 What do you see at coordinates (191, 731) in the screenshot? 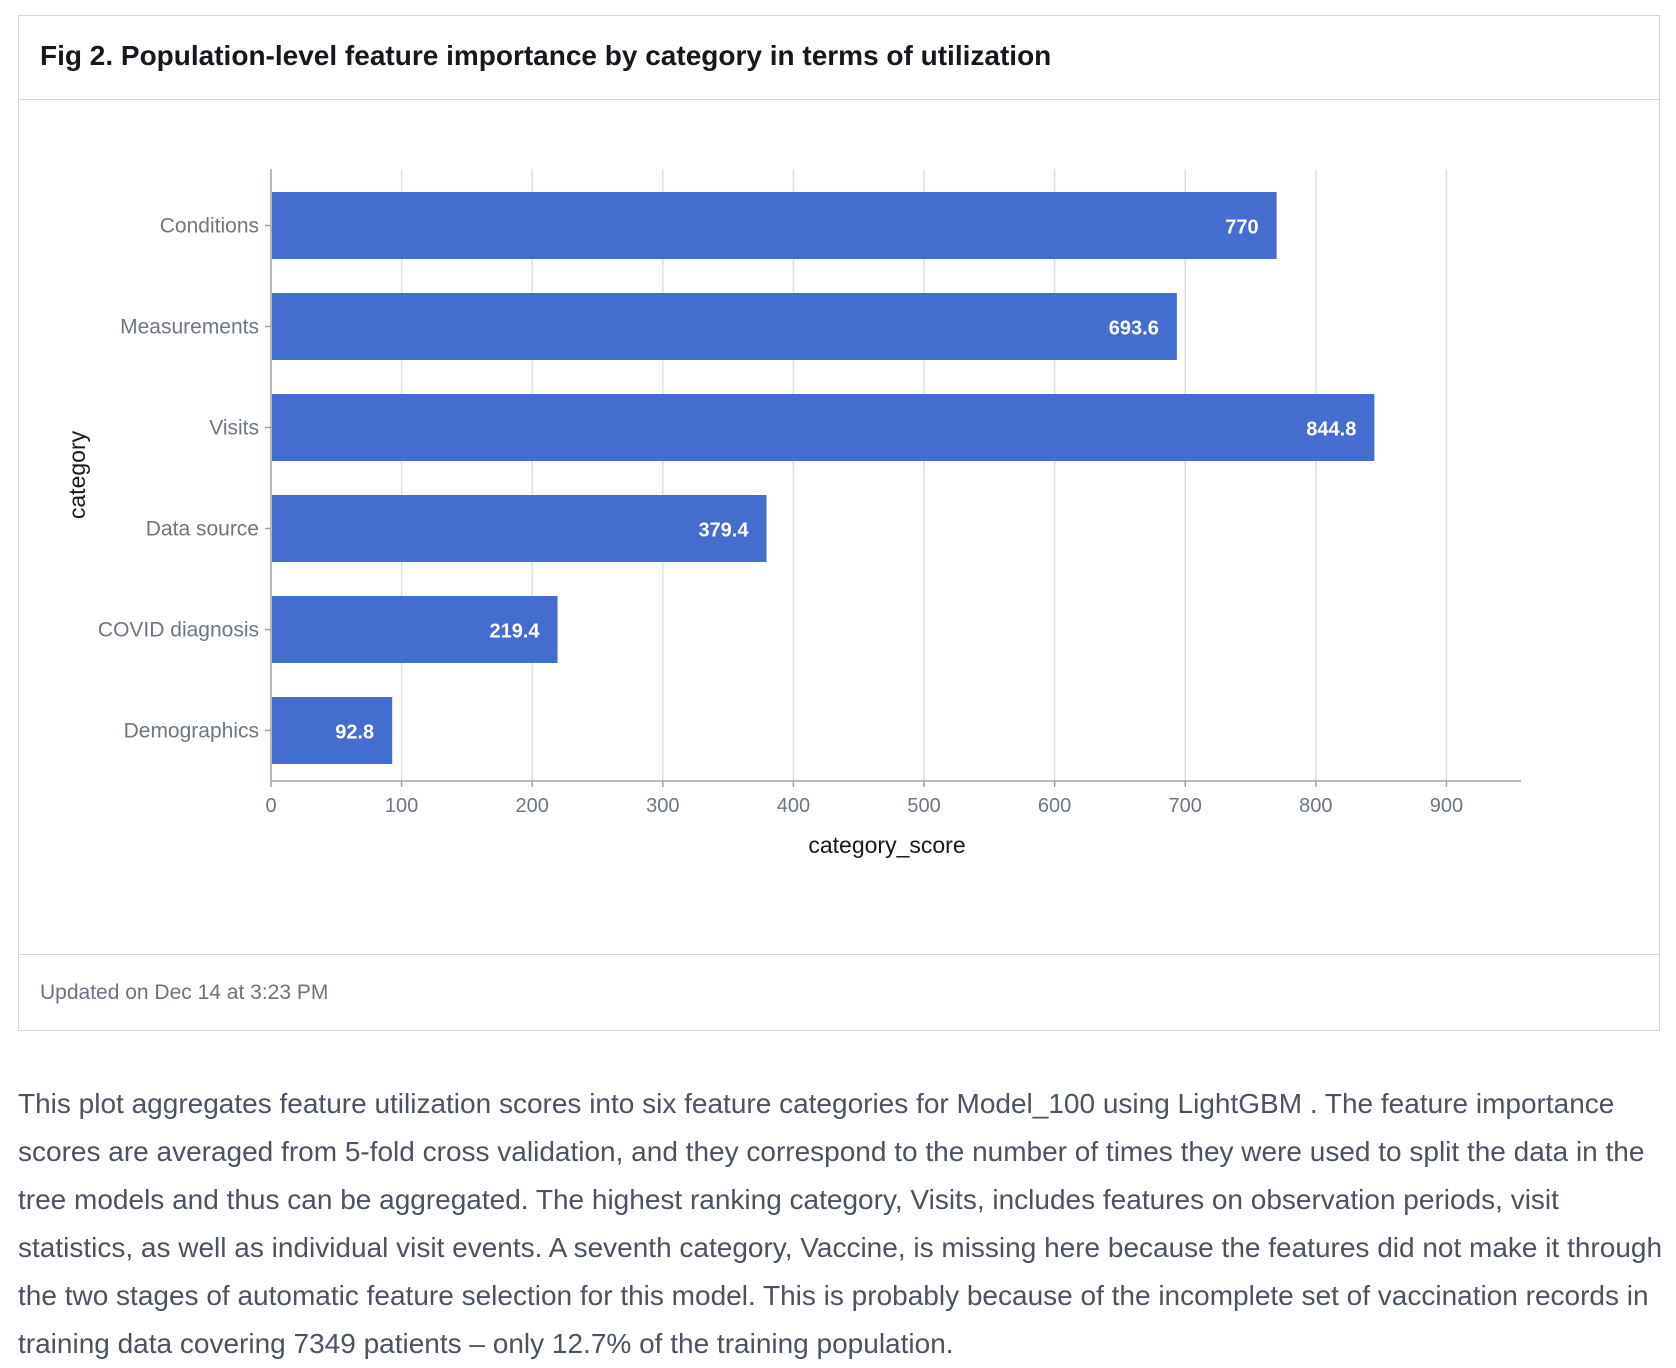
I see `y-tick-label: Demographics` at bounding box center [191, 731].